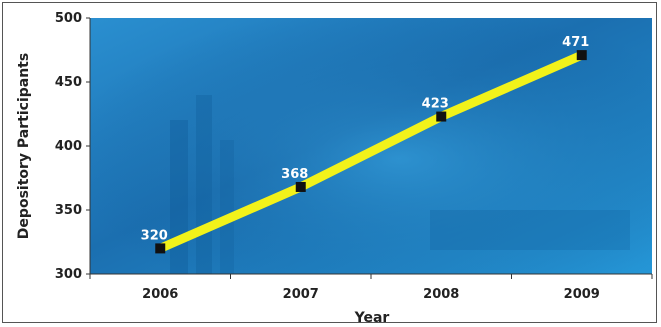 The image size is (661, 327). I want to click on x-tick-label: 2009, so click(582, 294).